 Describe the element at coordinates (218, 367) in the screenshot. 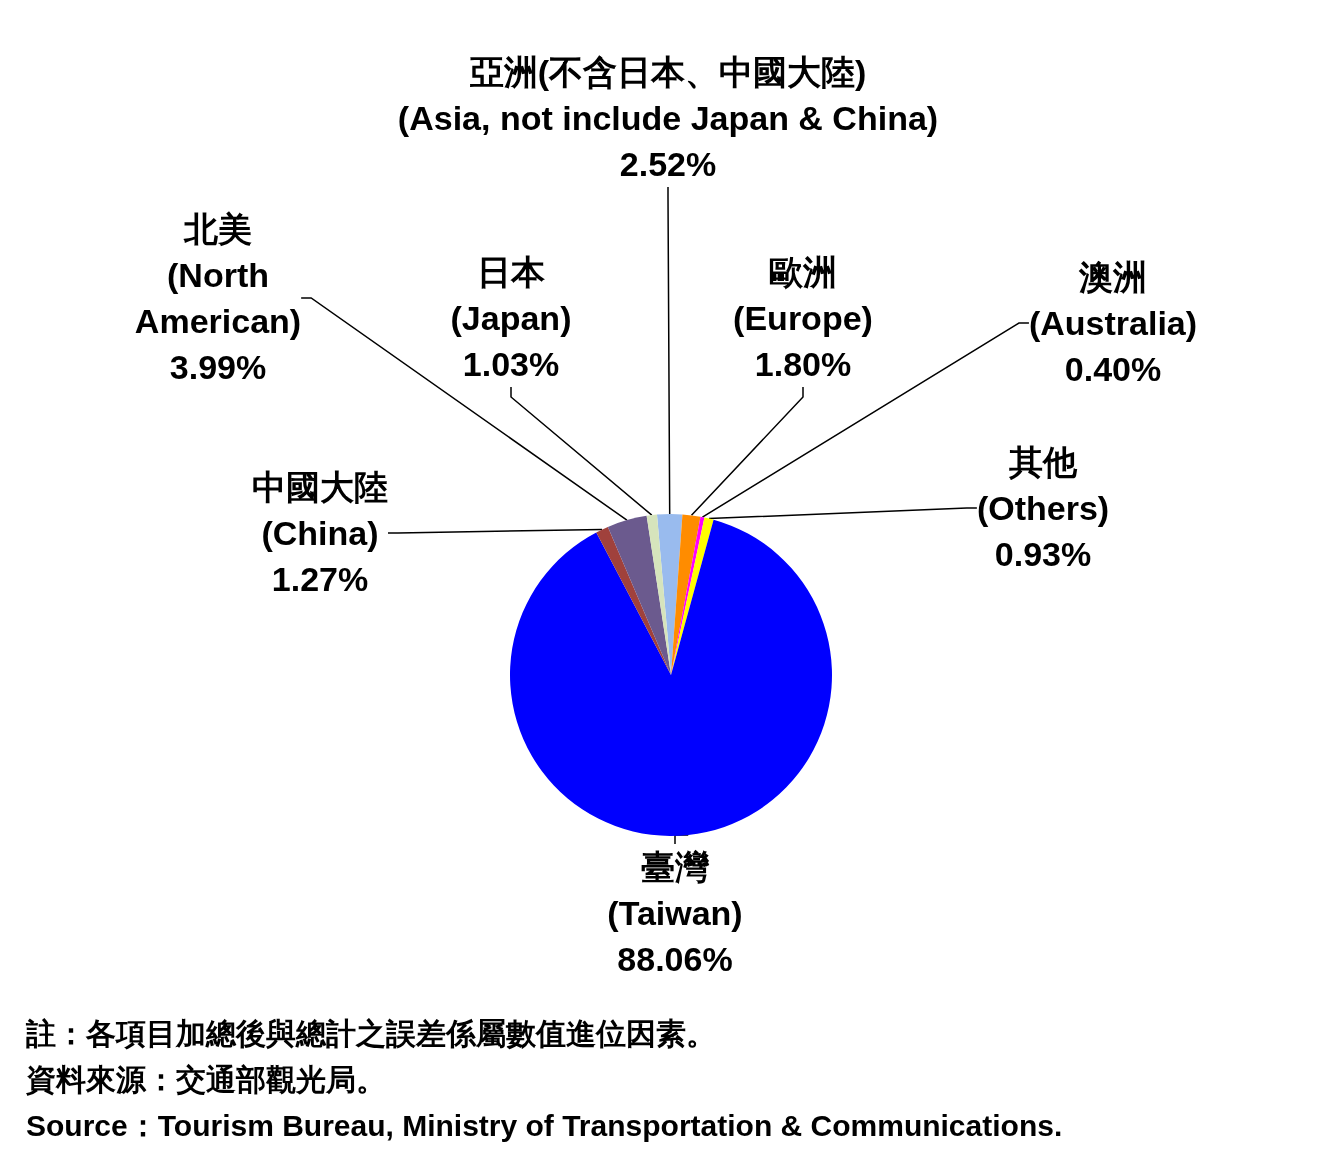

I see `data-label: 3.99%` at that location.